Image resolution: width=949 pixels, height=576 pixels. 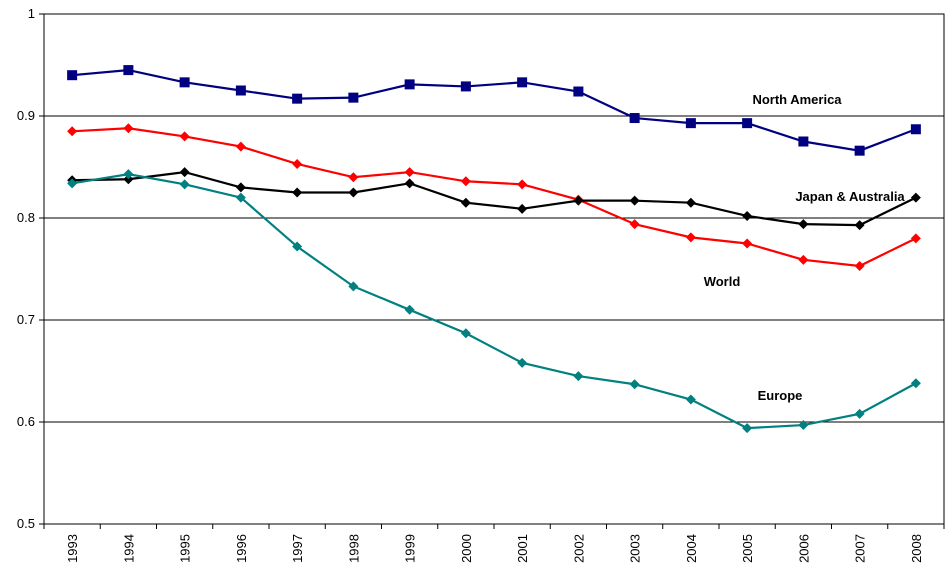 I want to click on x-tick-label: 1993, so click(x=72, y=548).